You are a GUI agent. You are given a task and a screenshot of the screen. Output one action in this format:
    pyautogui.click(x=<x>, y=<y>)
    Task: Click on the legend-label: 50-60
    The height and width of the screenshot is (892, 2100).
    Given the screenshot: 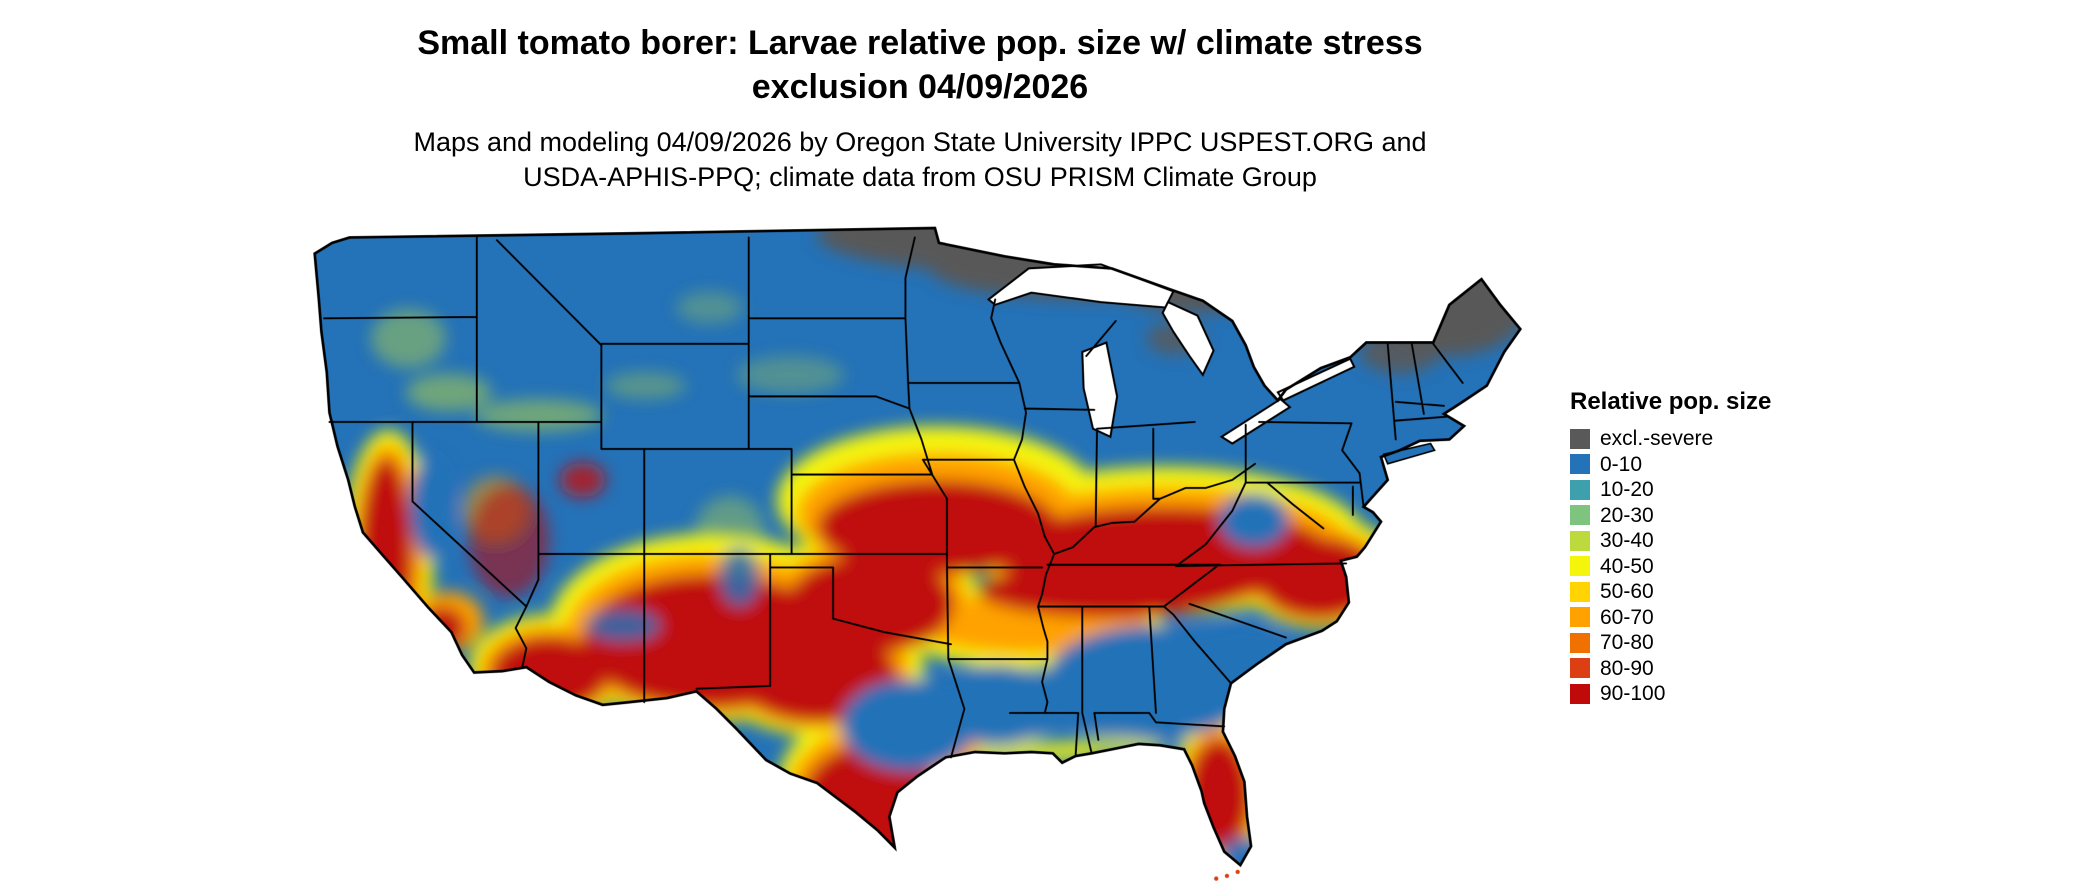 What is the action you would take?
    pyautogui.click(x=1627, y=592)
    